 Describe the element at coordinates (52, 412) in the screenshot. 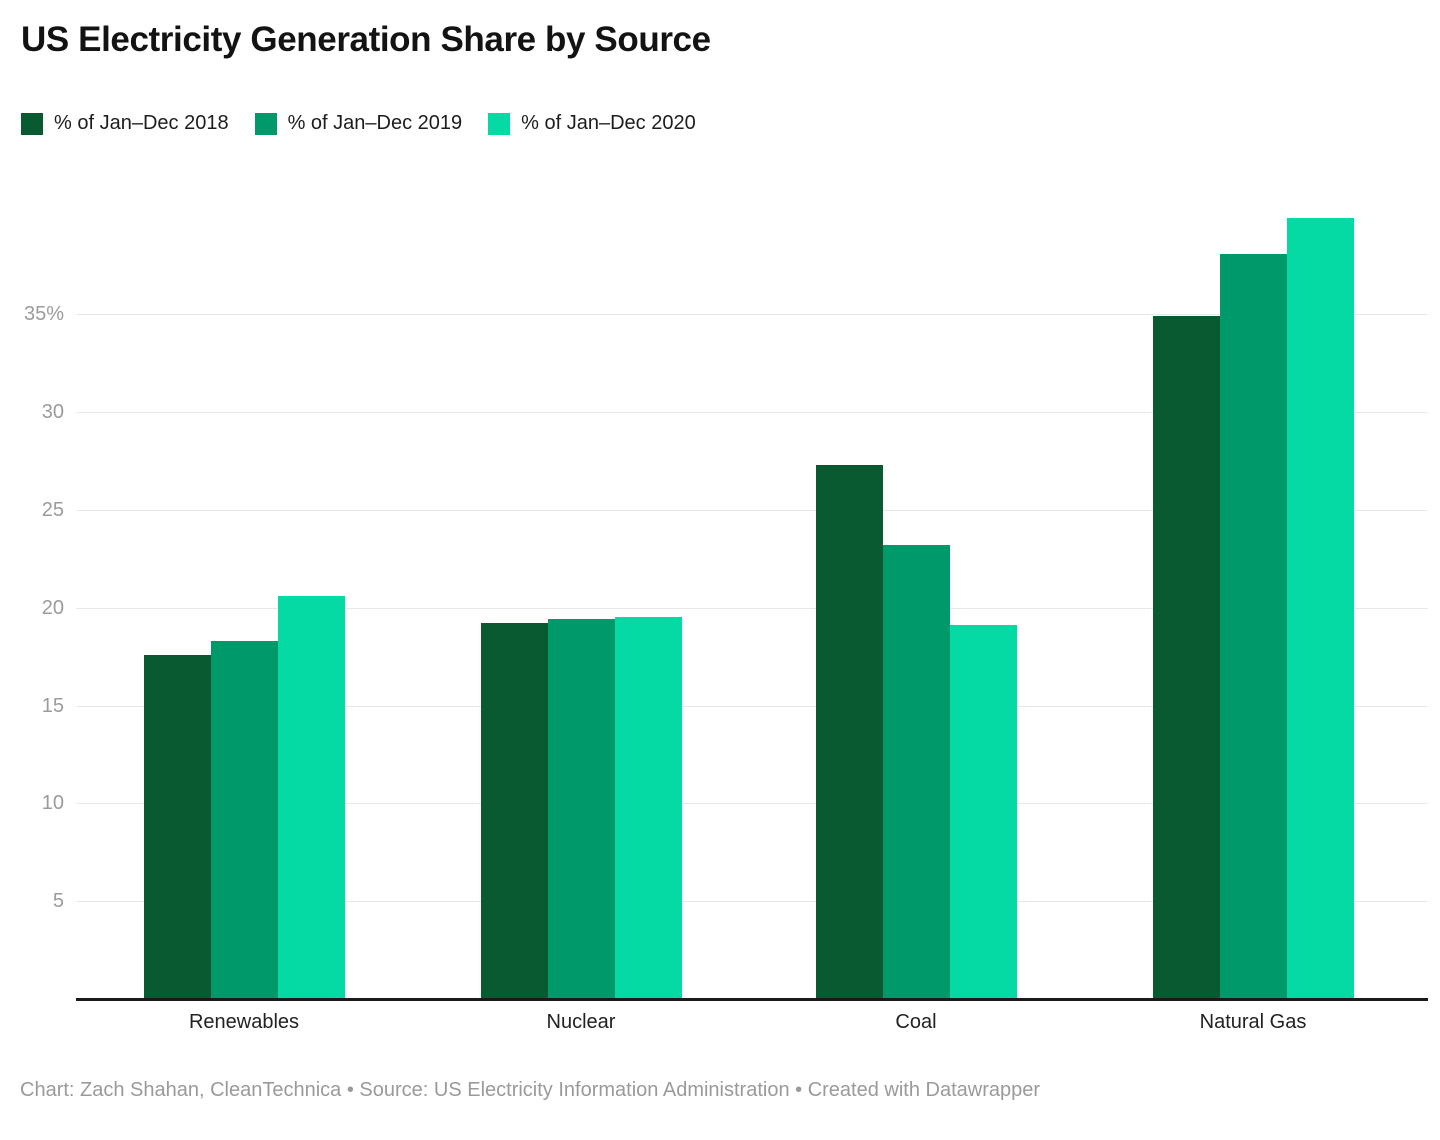

I see `y-axis-tick-label: 30` at that location.